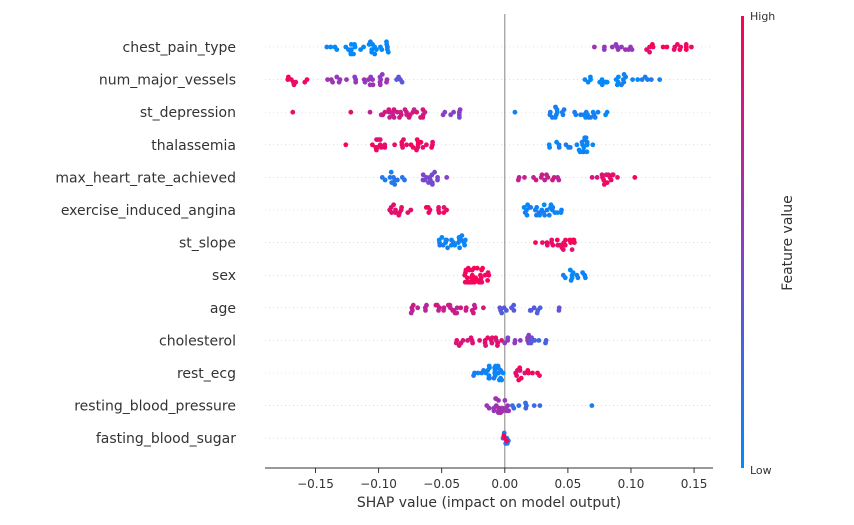  I want to click on feature-label: sex, so click(224, 276).